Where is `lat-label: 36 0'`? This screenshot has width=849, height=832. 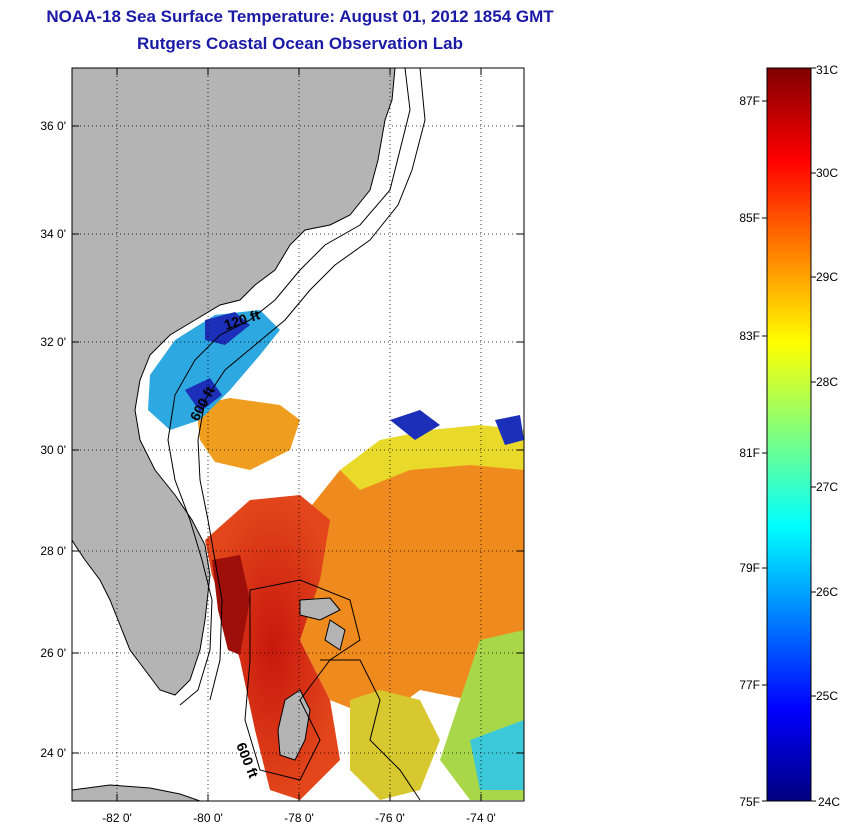
lat-label: 36 0' is located at coordinates (53, 126).